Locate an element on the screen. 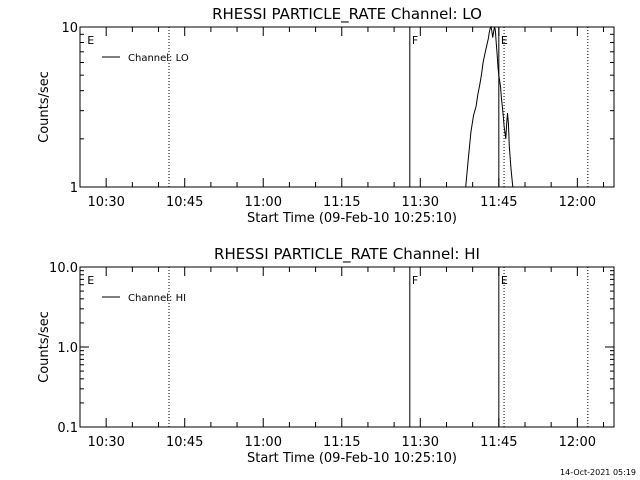 The width and height of the screenshot is (640, 480). series-line is located at coordinates (489, 106).